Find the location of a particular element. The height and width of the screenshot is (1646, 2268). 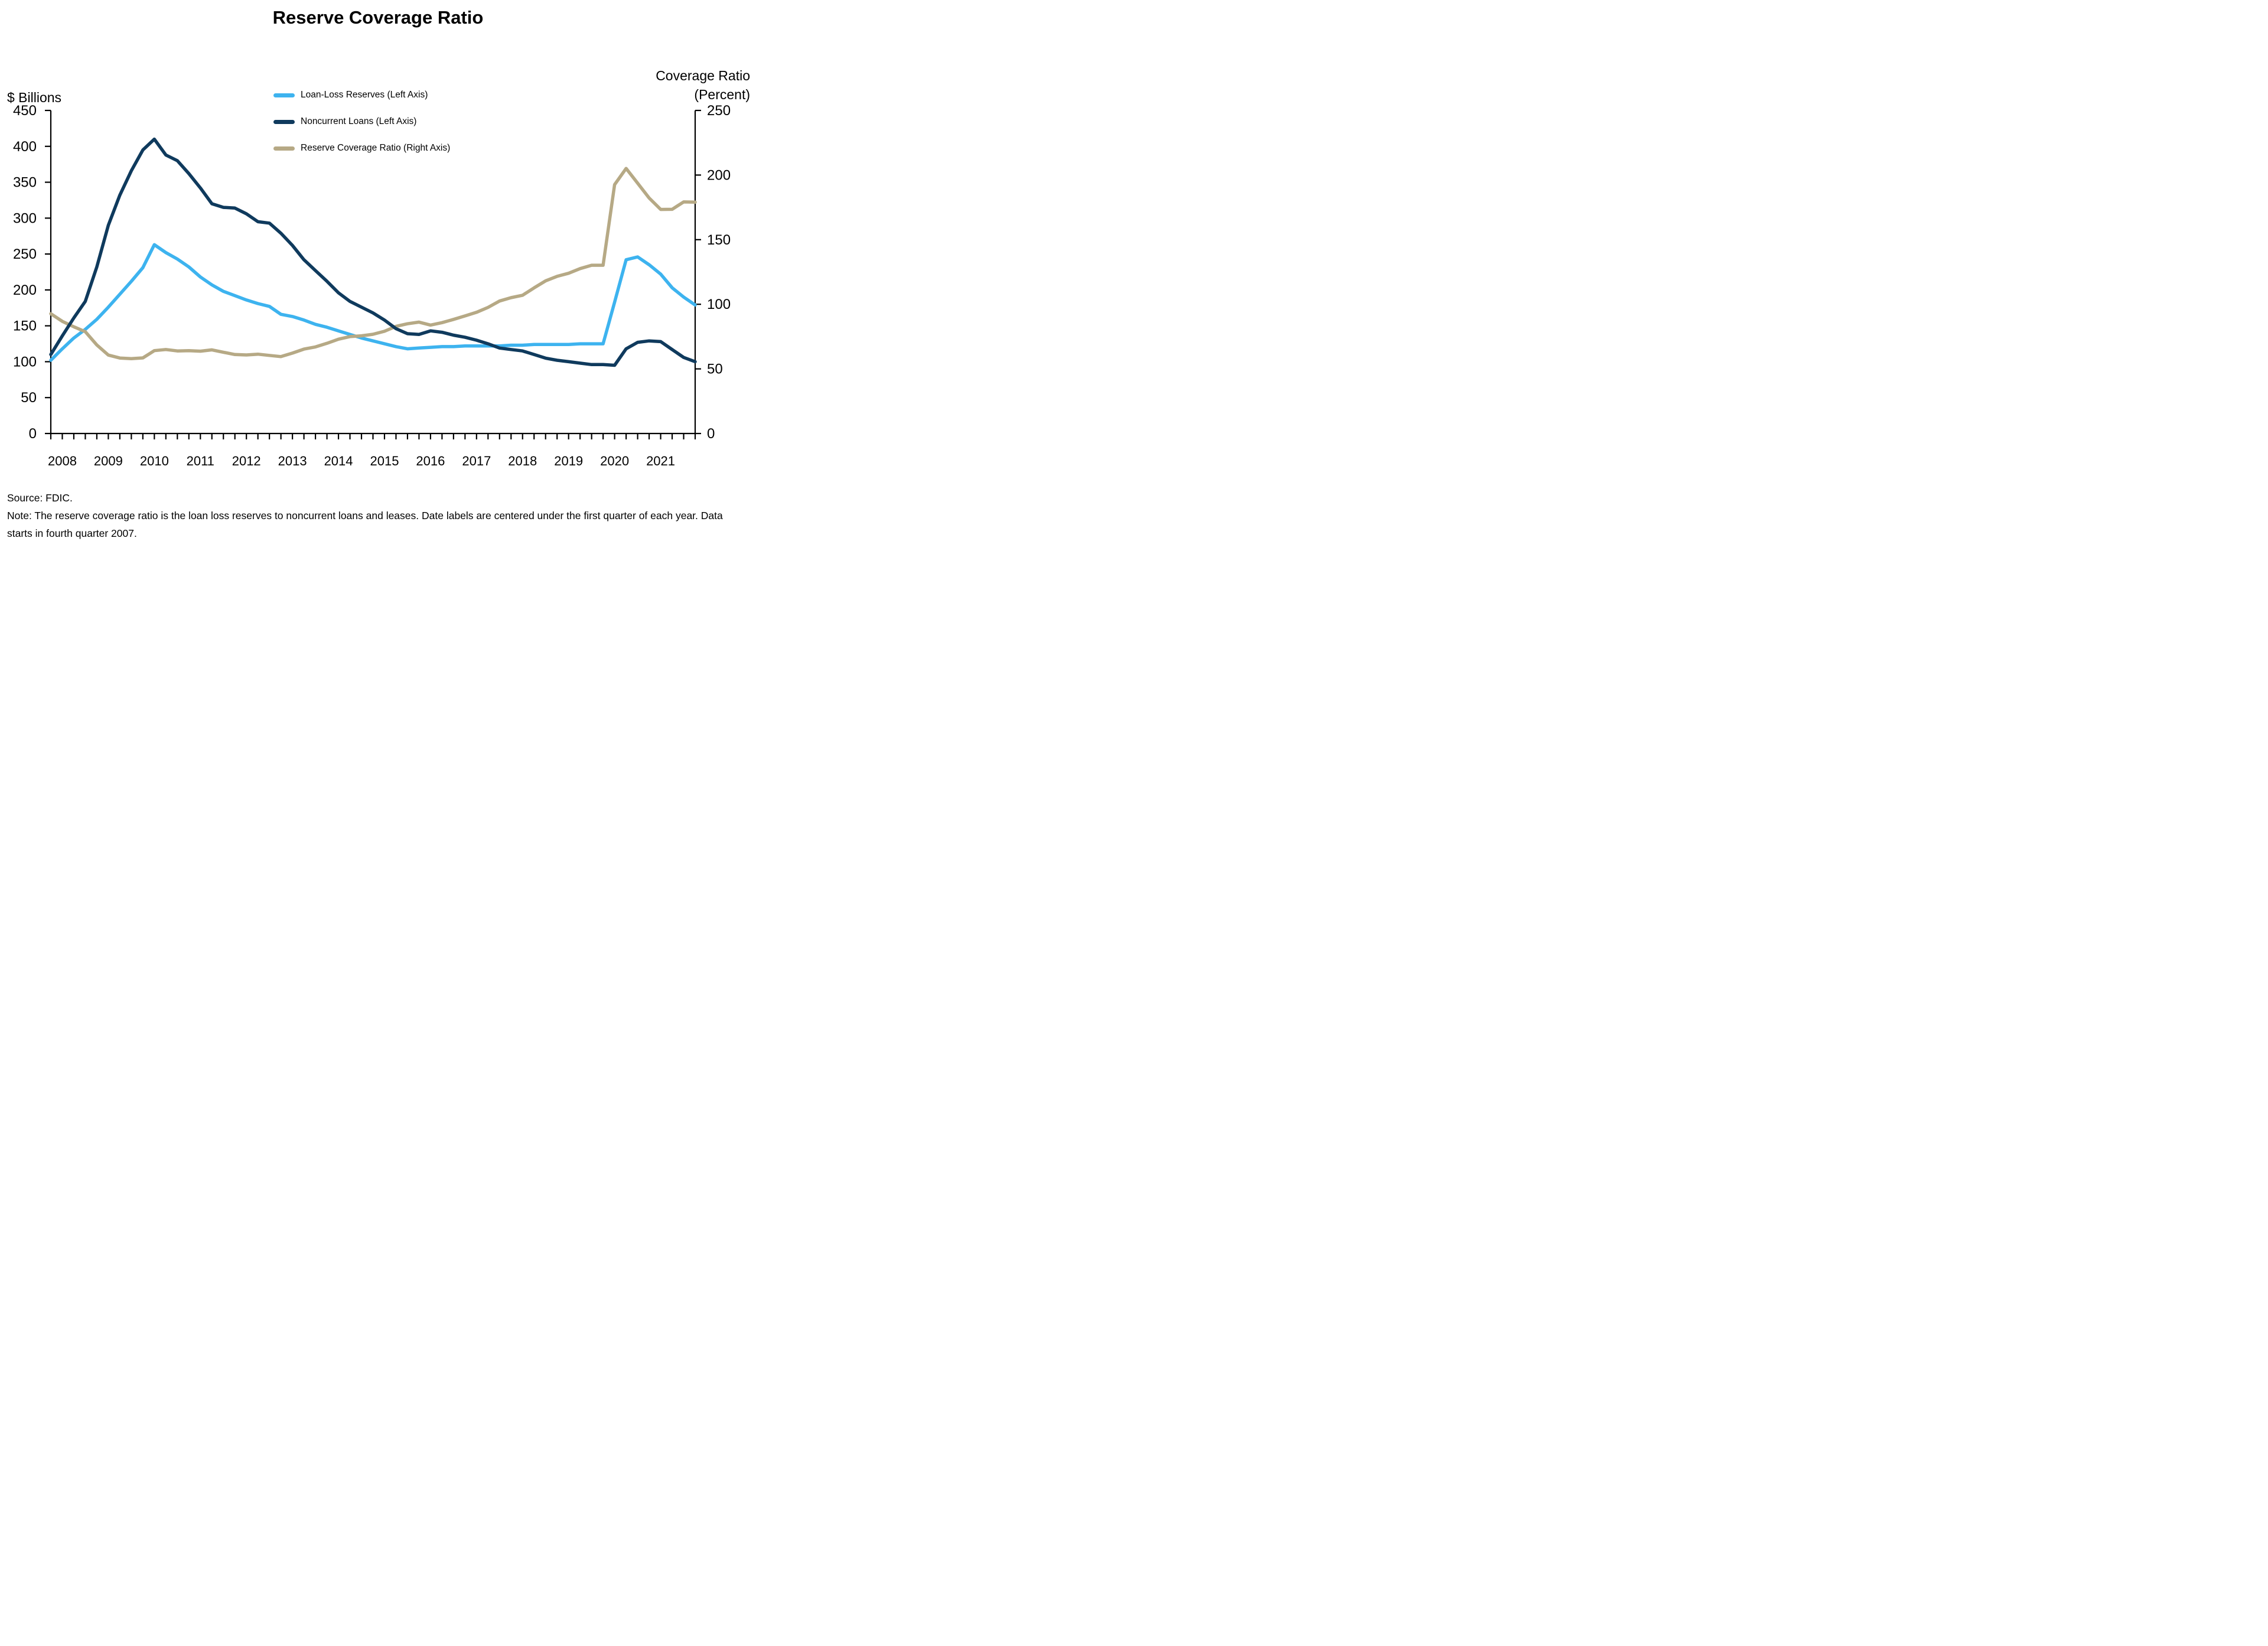

right-axis-label-line1: Coverage Ratio is located at coordinates (703, 75).